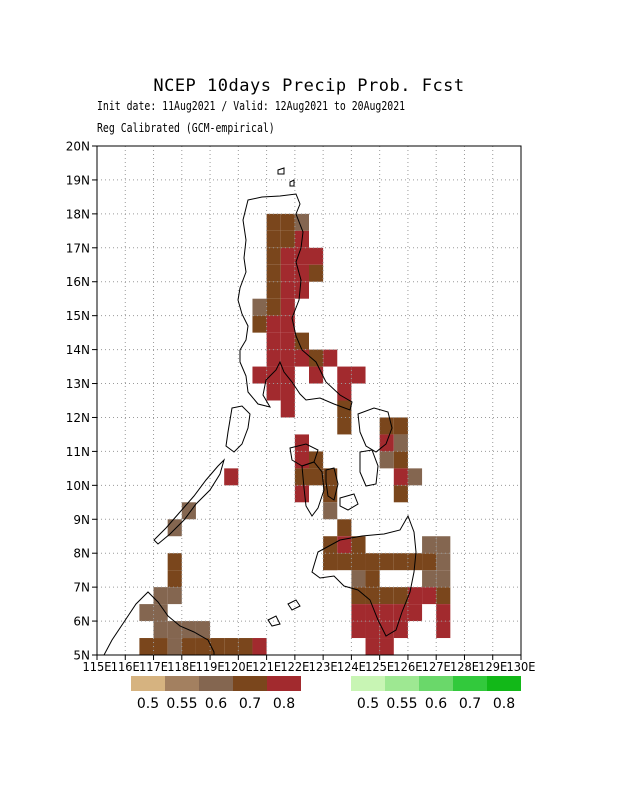 This screenshot has height=800, width=618. What do you see at coordinates (436, 683) in the screenshot?
I see `wet-legend-swatch` at bounding box center [436, 683].